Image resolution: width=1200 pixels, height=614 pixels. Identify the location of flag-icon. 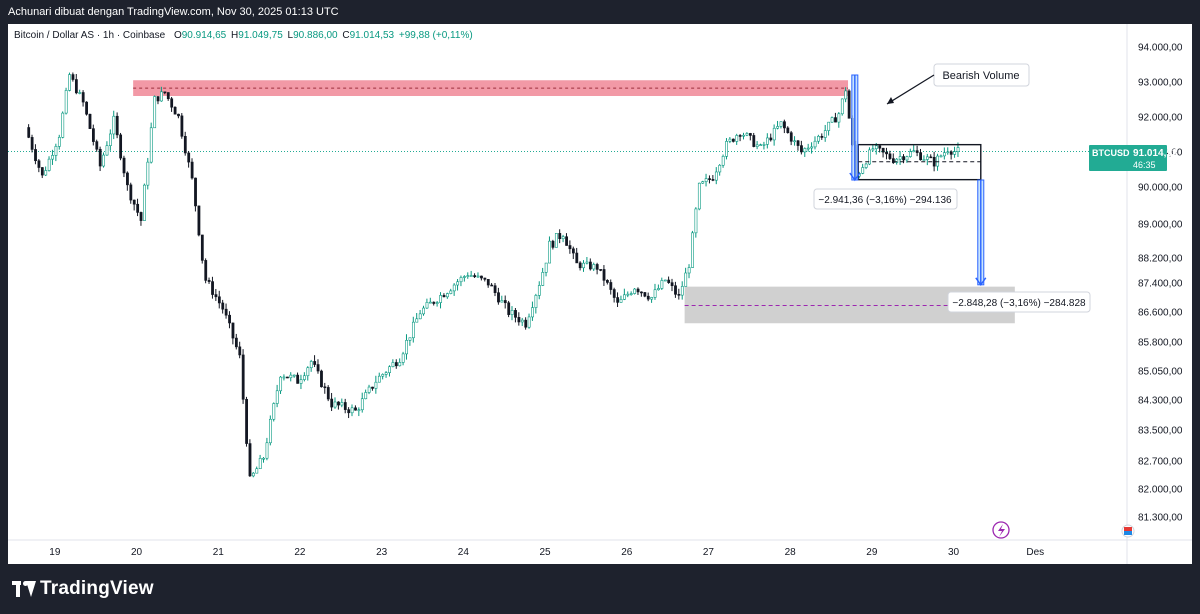
(1128, 531).